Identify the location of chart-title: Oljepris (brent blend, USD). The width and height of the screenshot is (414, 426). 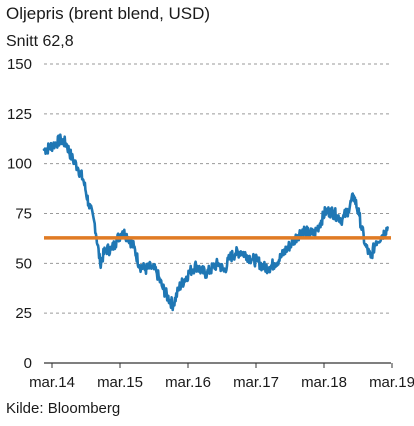
(108, 13).